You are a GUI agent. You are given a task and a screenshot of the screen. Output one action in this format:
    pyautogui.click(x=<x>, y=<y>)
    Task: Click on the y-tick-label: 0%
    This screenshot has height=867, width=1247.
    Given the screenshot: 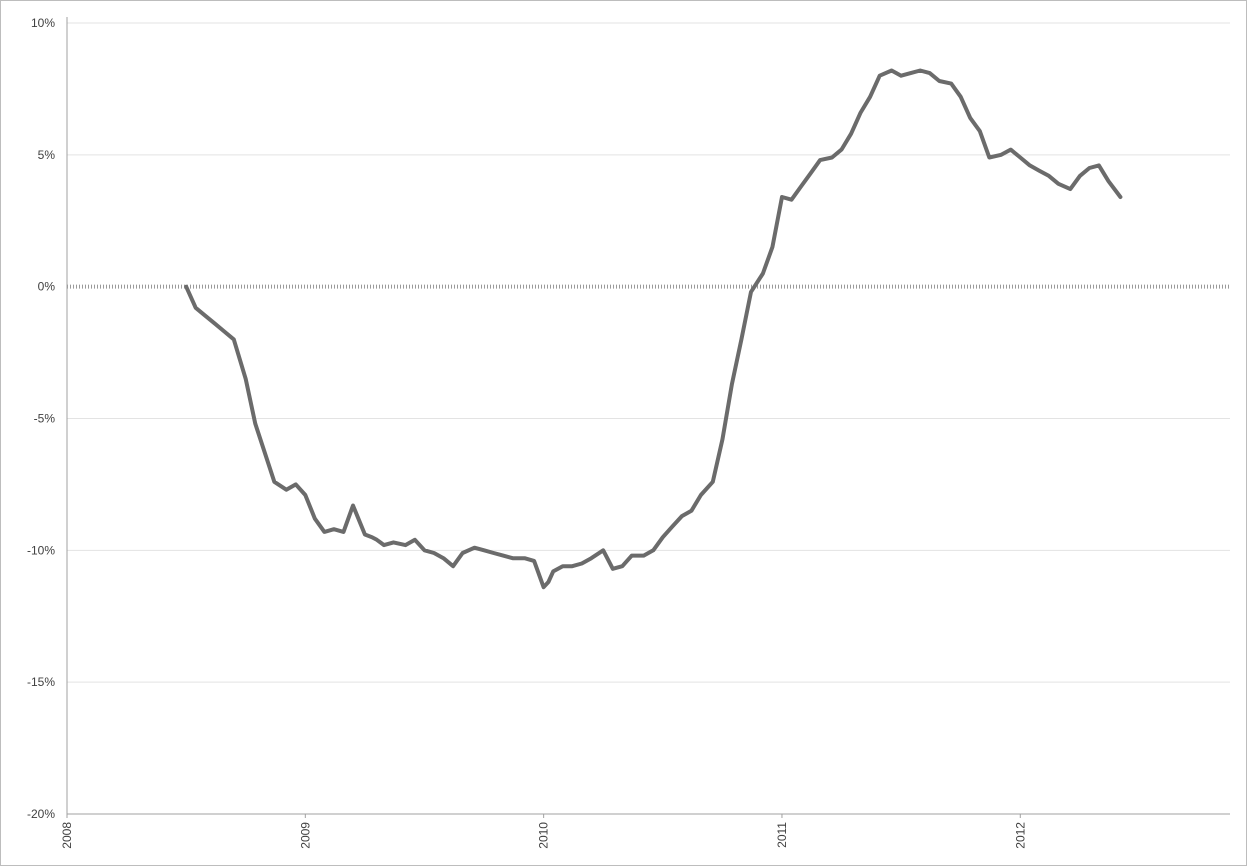 What is the action you would take?
    pyautogui.click(x=47, y=287)
    